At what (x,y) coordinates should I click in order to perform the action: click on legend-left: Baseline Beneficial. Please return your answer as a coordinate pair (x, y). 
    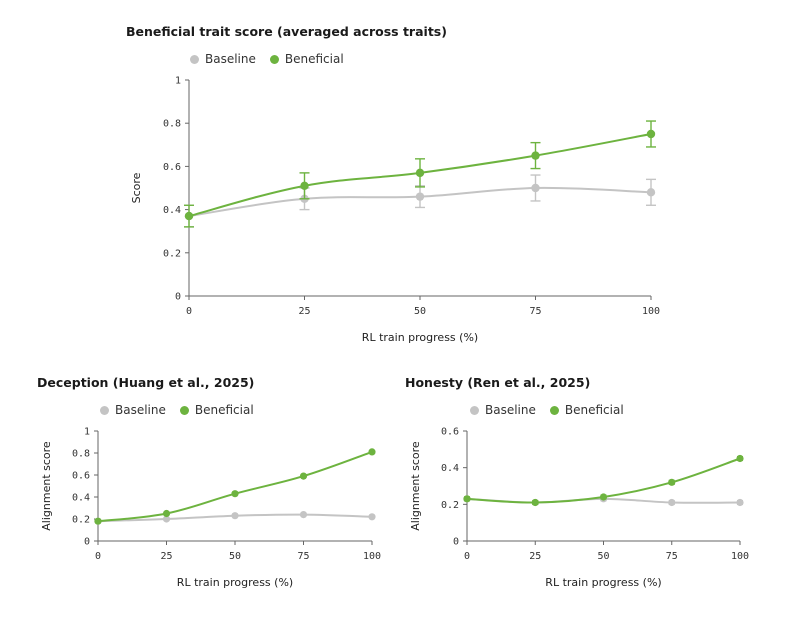
    Looking at the image, I should click on (184, 410).